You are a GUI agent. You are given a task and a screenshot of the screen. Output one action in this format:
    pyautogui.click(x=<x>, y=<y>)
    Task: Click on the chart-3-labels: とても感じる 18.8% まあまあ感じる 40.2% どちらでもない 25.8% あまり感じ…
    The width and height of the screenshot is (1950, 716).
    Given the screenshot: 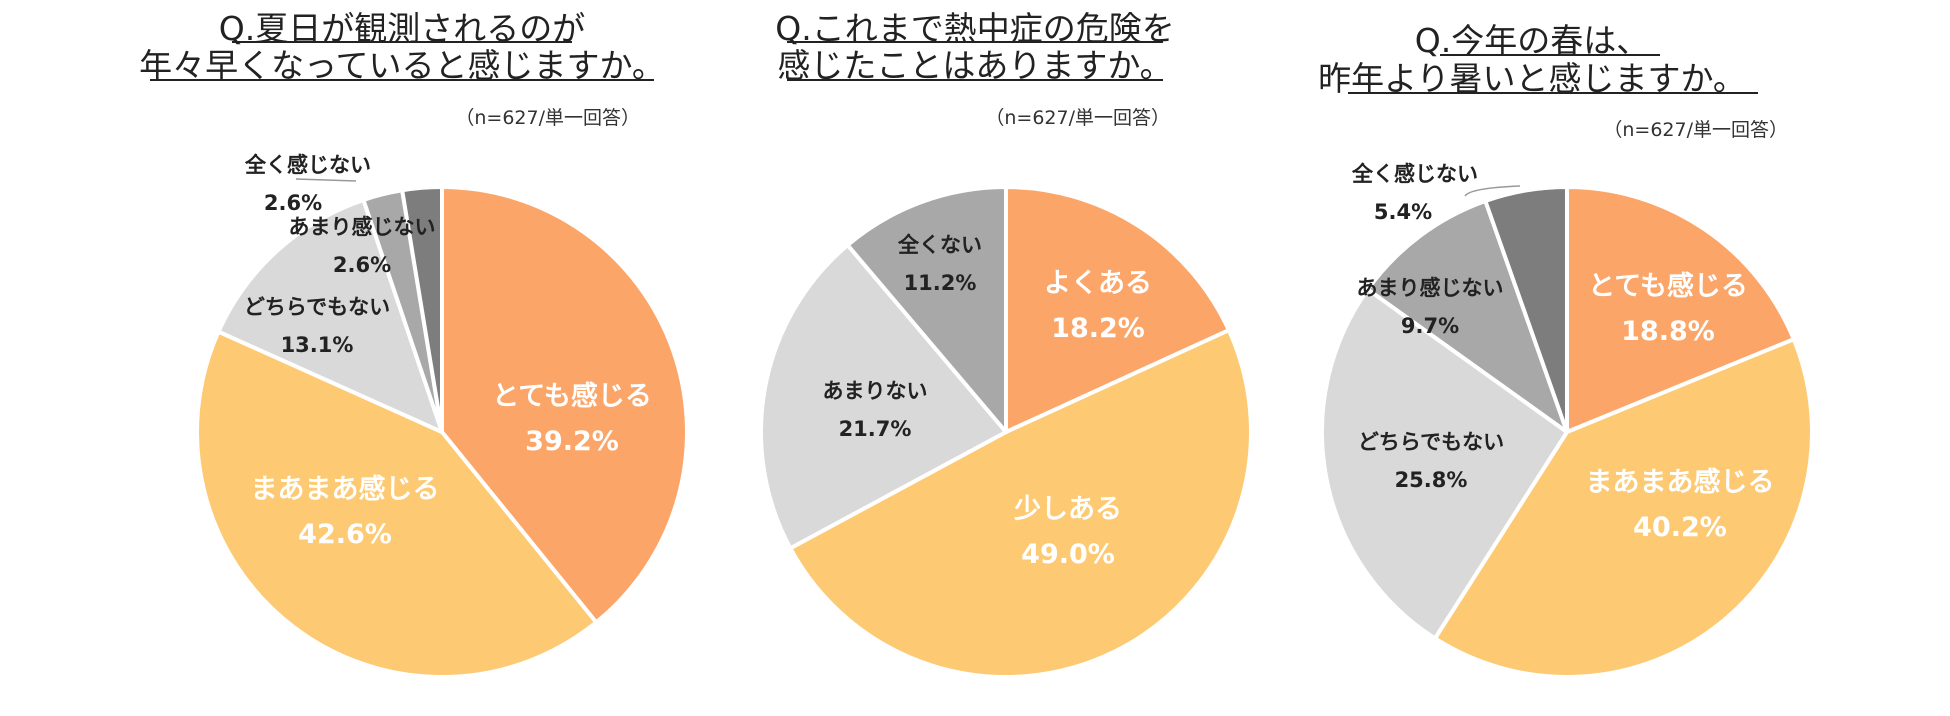 What is the action you would take?
    pyautogui.click(x=1563, y=352)
    